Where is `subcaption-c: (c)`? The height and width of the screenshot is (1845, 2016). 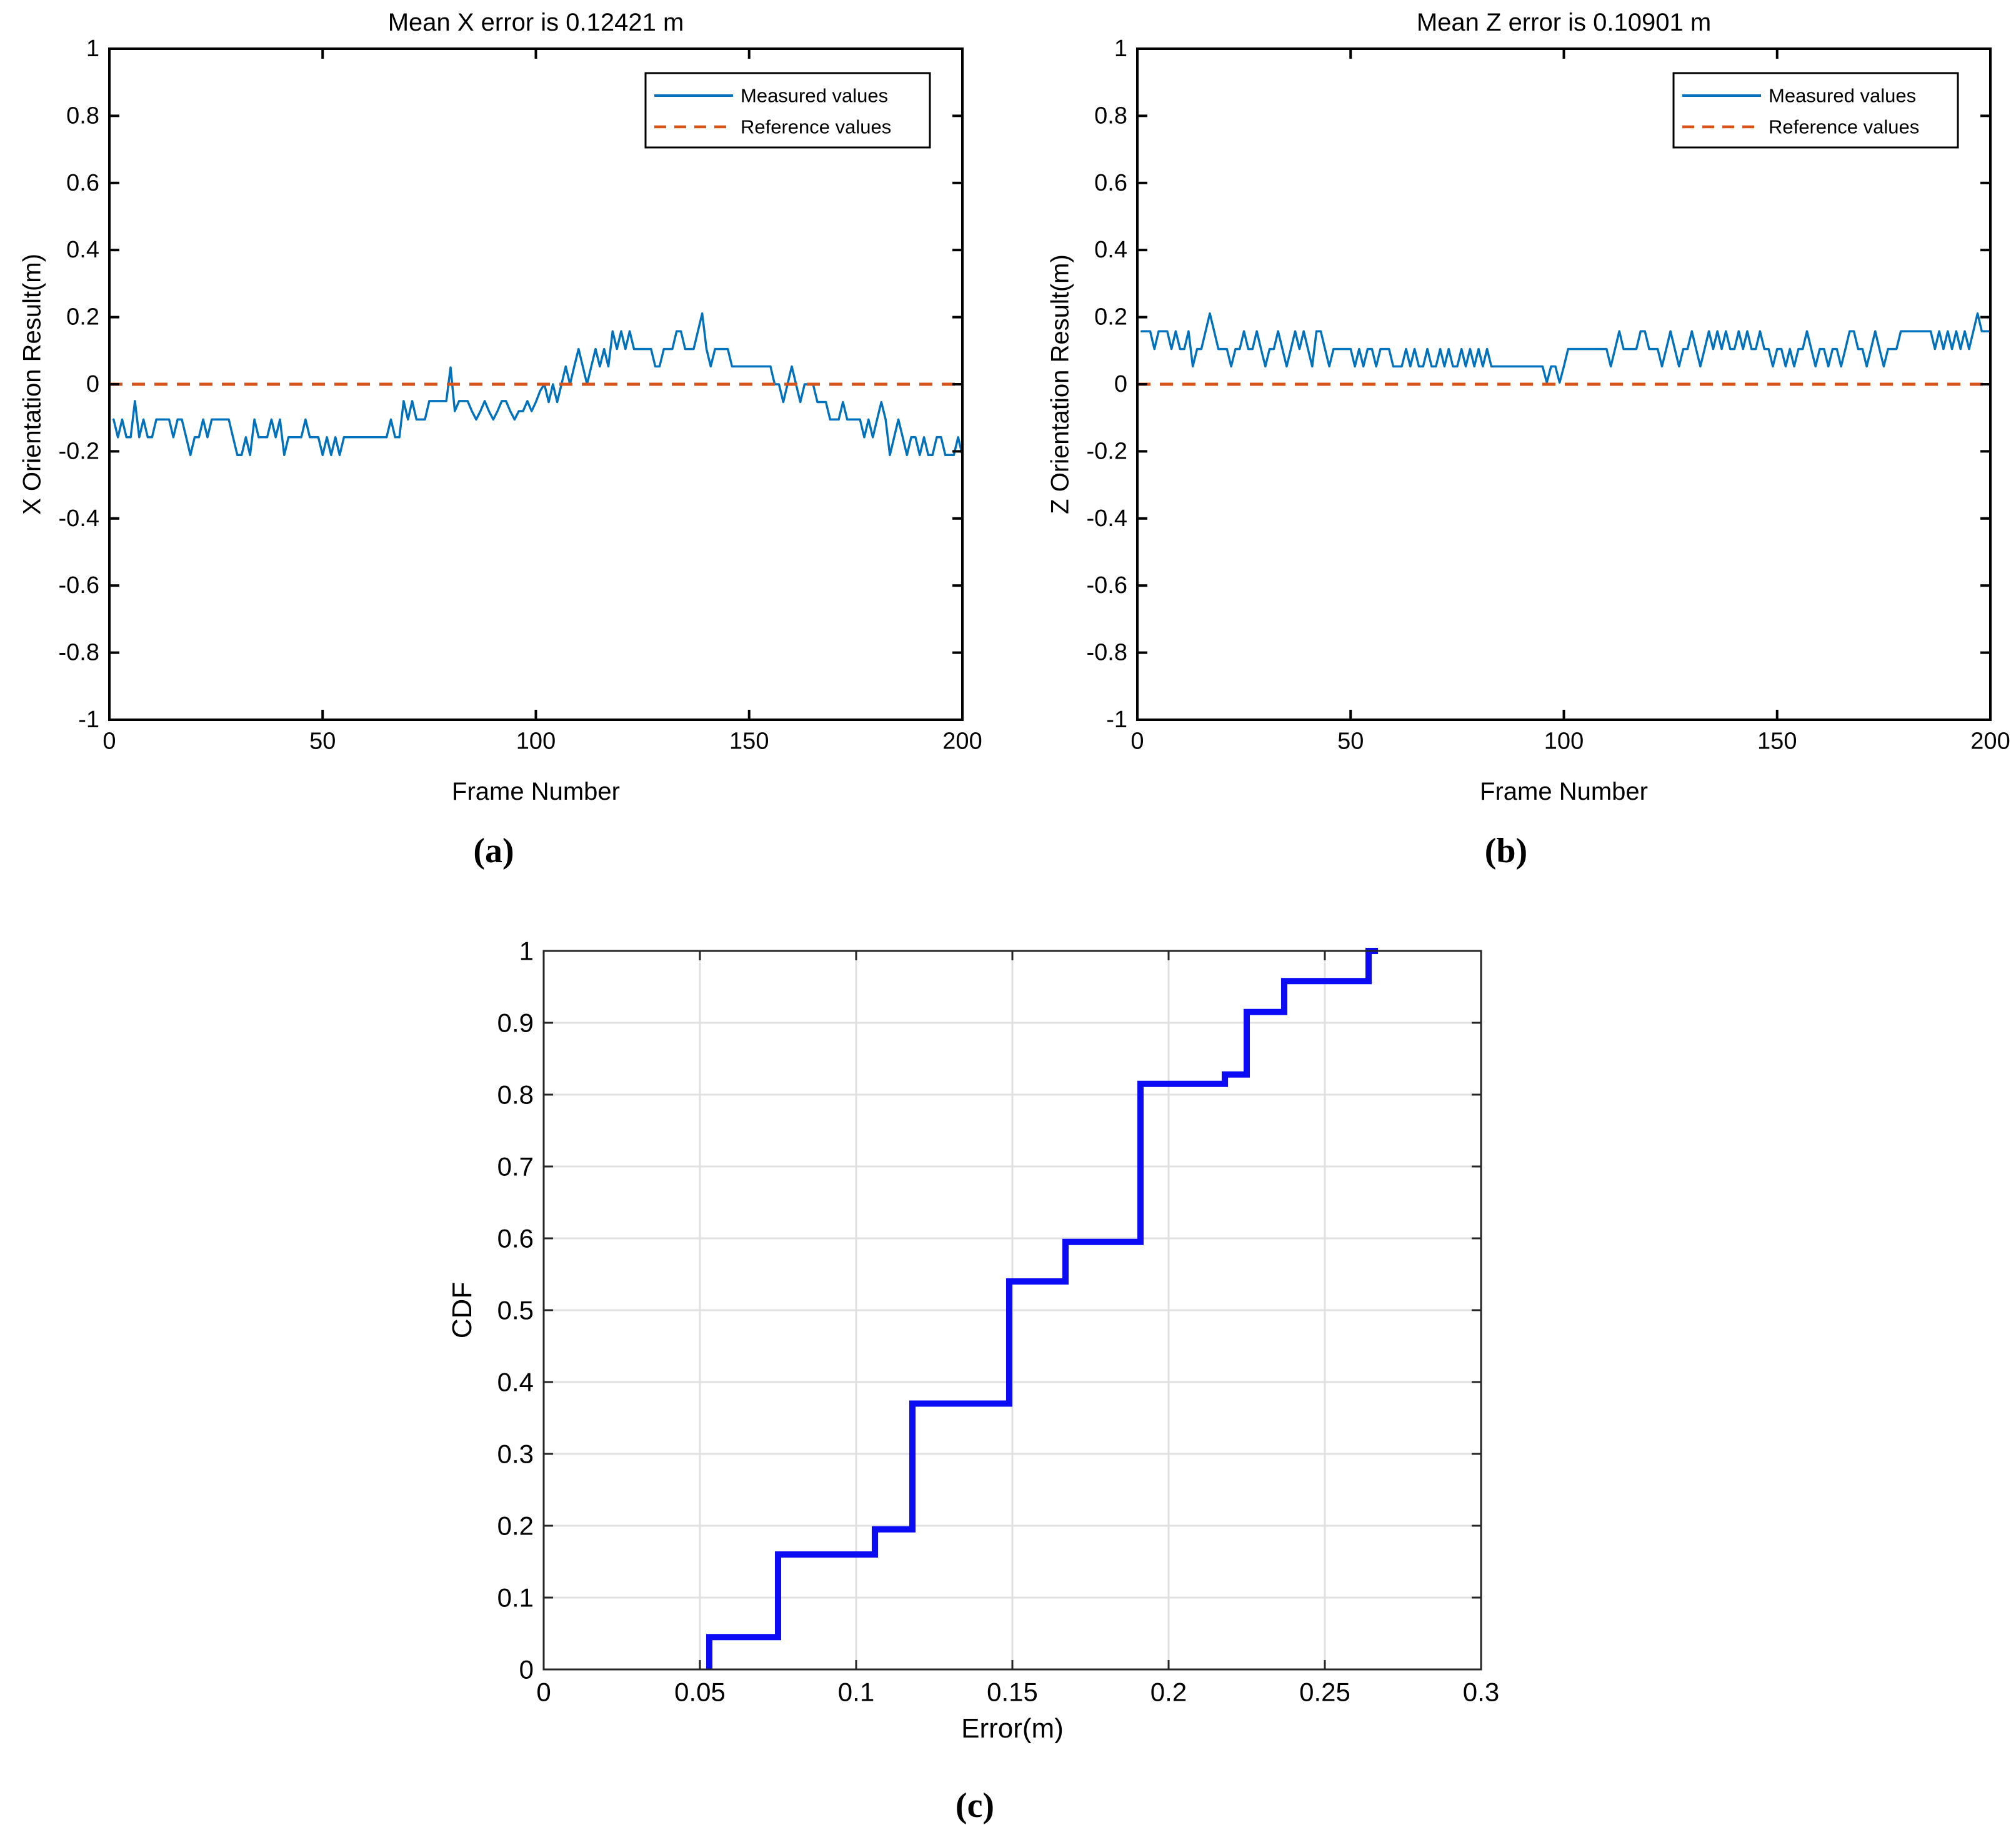
subcaption-c: (c) is located at coordinates (975, 1805).